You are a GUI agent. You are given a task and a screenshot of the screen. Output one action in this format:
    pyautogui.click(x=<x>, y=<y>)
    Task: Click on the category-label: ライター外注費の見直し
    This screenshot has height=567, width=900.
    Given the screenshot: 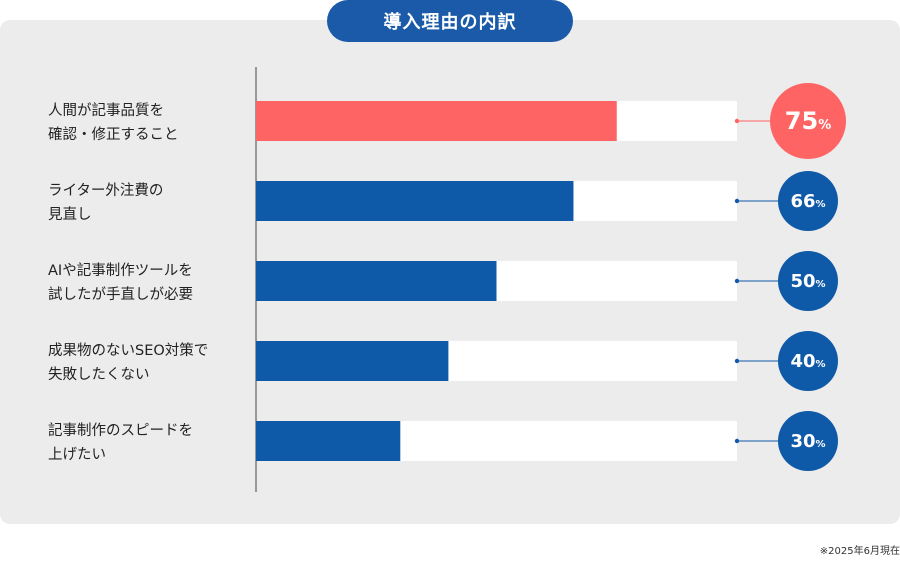 What is the action you would take?
    pyautogui.click(x=105, y=202)
    